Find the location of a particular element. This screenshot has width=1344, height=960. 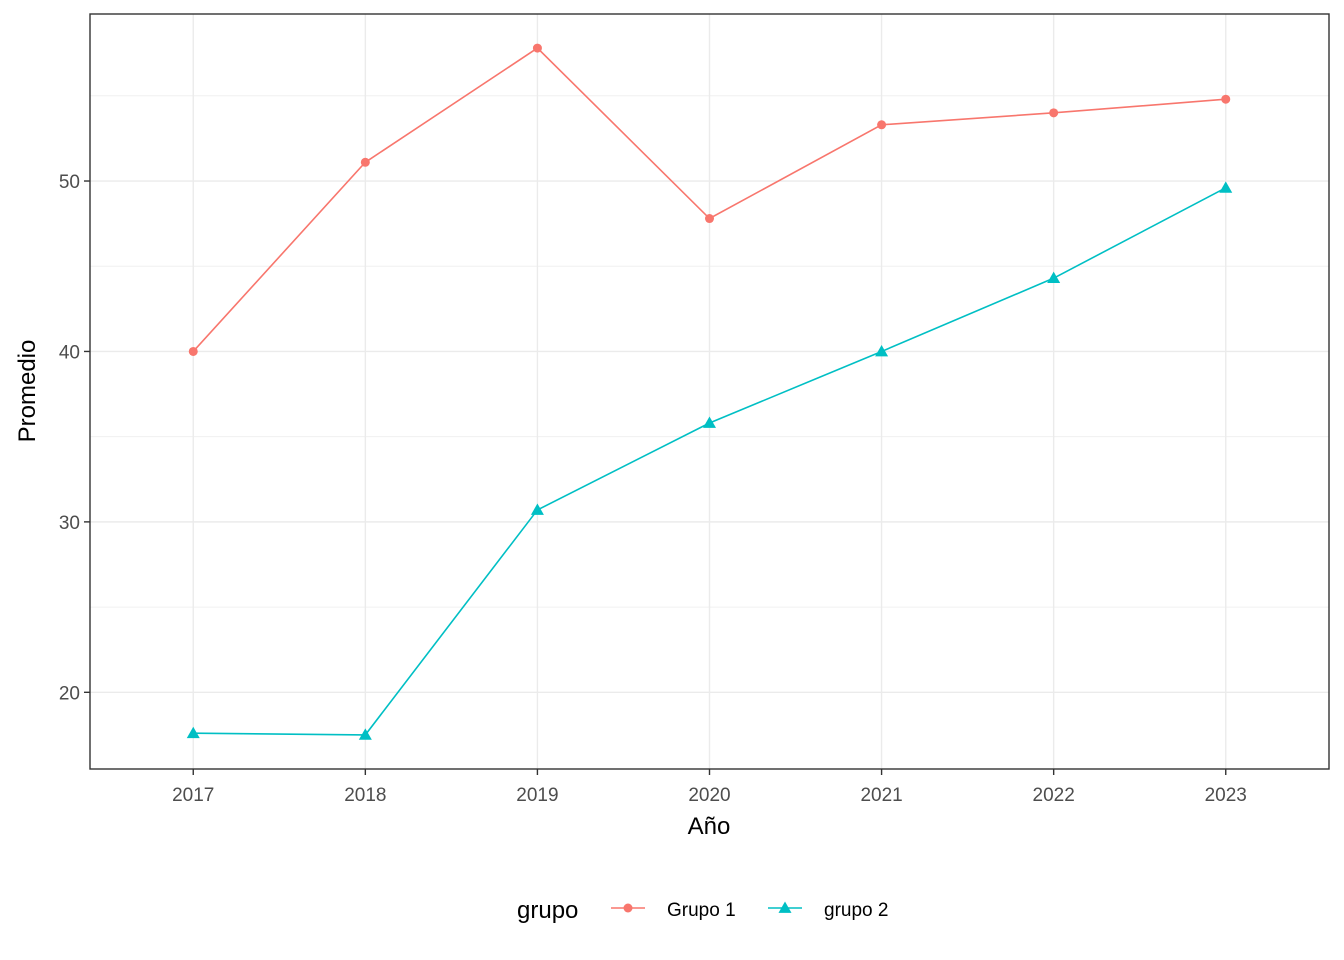

legend-label-series-2: grupo 2 is located at coordinates (856, 910).